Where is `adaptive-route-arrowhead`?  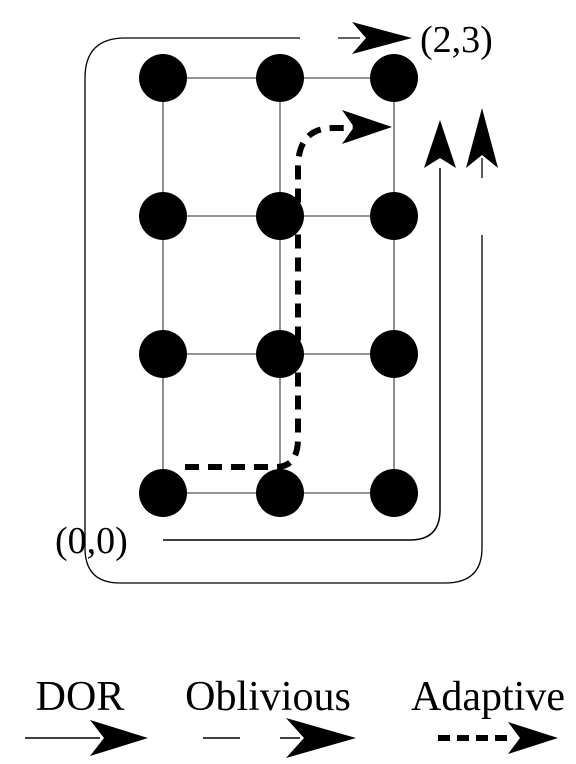
adaptive-route-arrowhead is located at coordinates (367, 127).